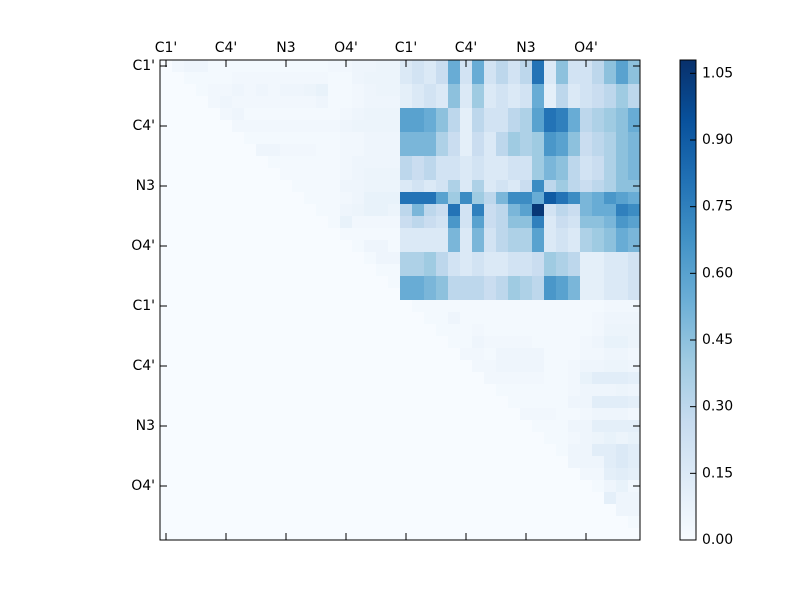 Image resolution: width=800 pixels, height=600 pixels. What do you see at coordinates (166, 48) in the screenshot?
I see `x-tick-label: C1'` at bounding box center [166, 48].